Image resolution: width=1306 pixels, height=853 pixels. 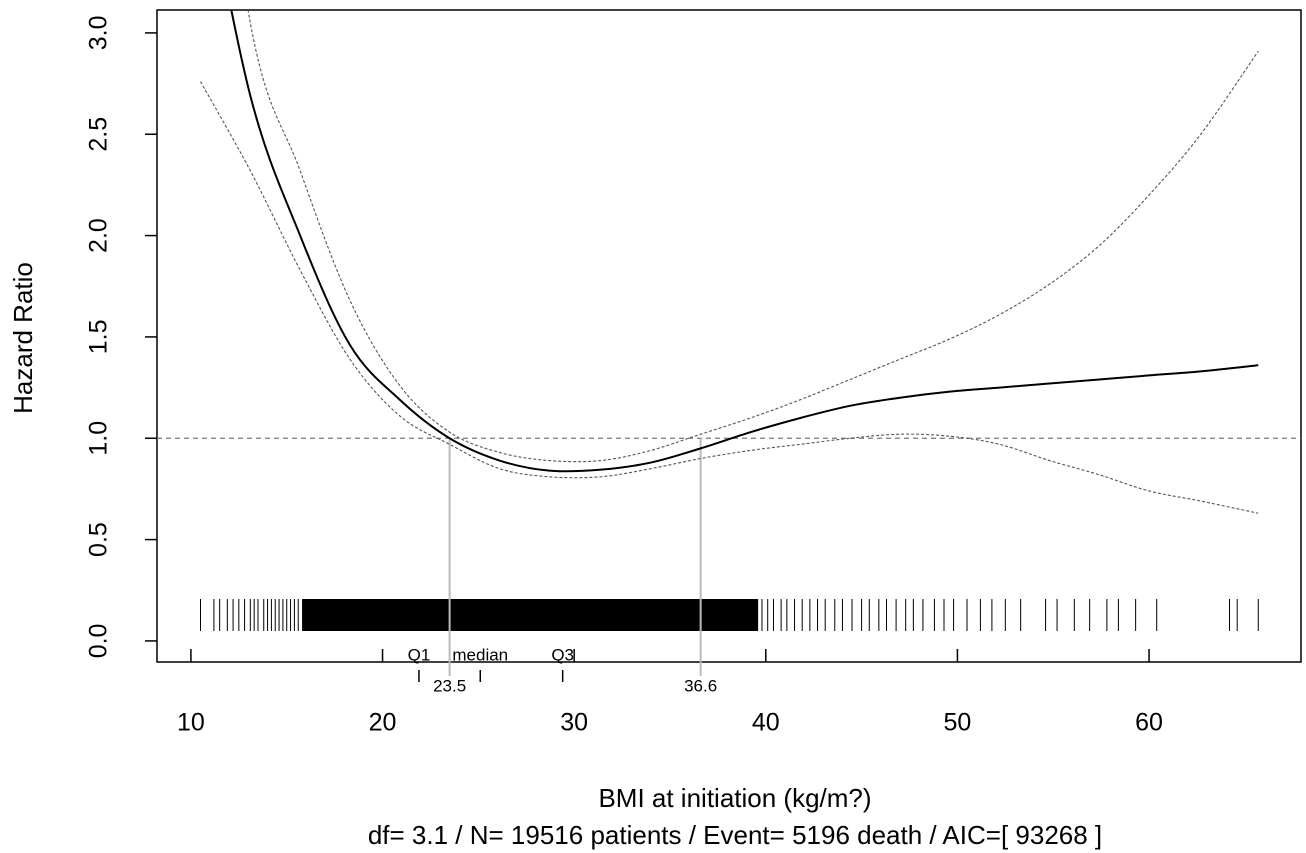 What do you see at coordinates (419, 654) in the screenshot?
I see `quartile-label: Q1` at bounding box center [419, 654].